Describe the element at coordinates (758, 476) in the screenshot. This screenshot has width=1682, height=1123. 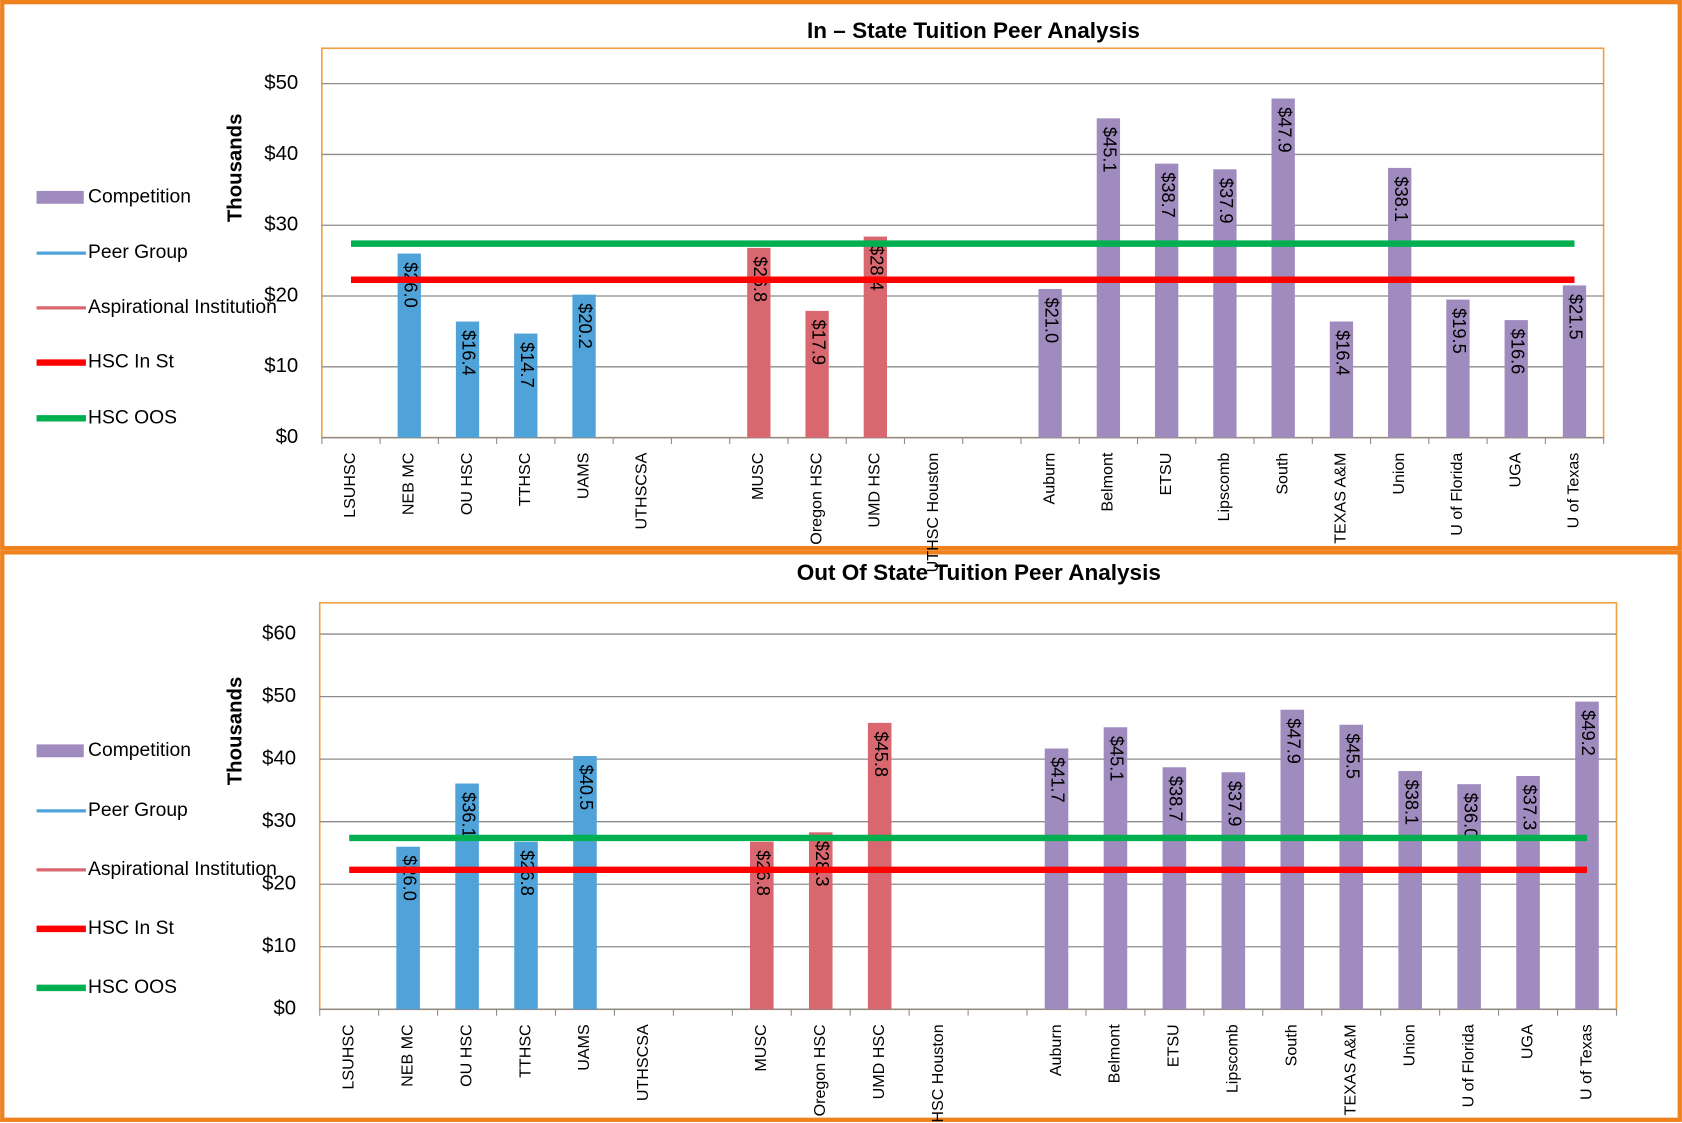
I see `x-tick-label: MUSC` at that location.